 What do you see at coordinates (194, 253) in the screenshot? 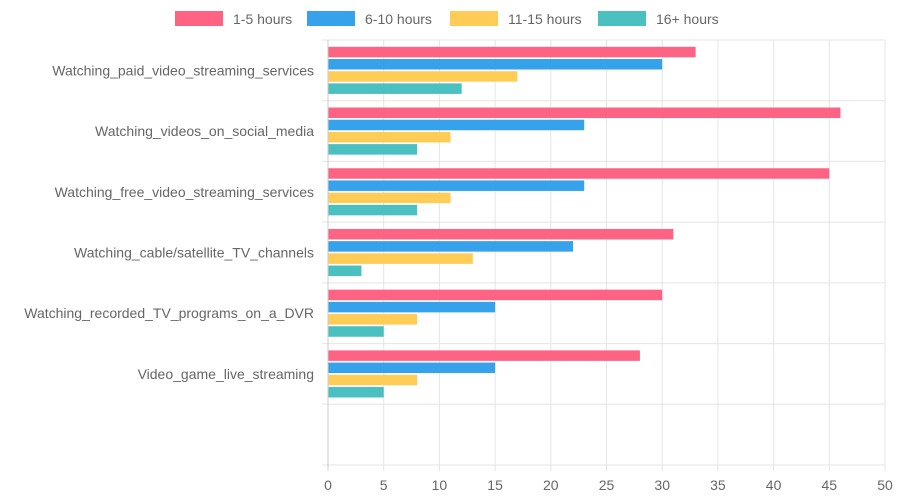
I see `category-label: Watching_cable/satellite_TV_channels` at bounding box center [194, 253].